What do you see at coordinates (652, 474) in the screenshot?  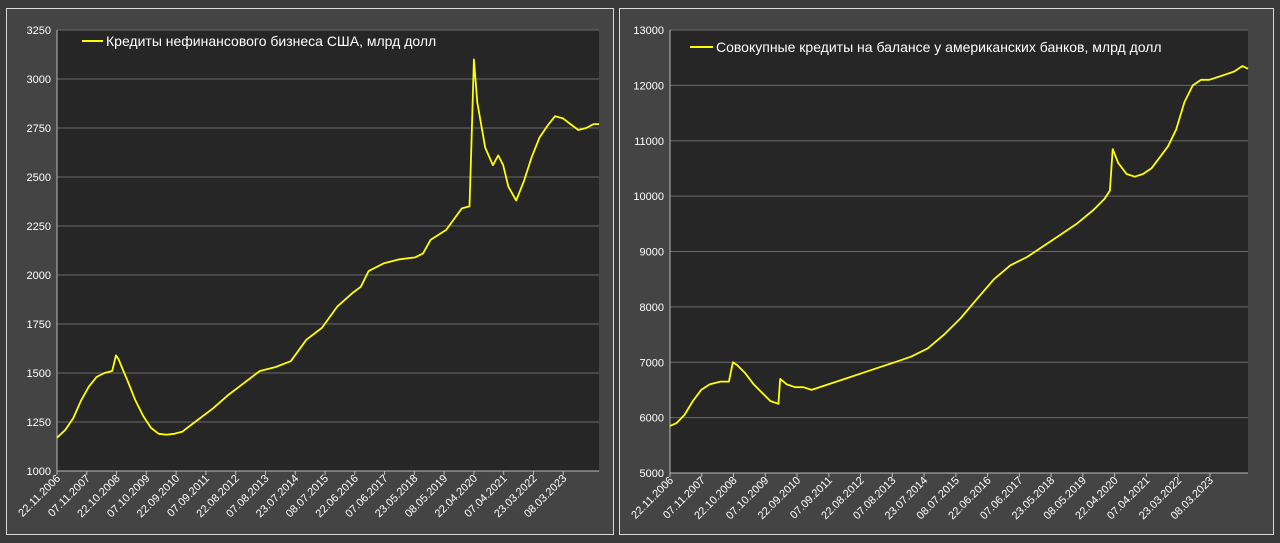 I see `y-tick-label: 5000` at bounding box center [652, 474].